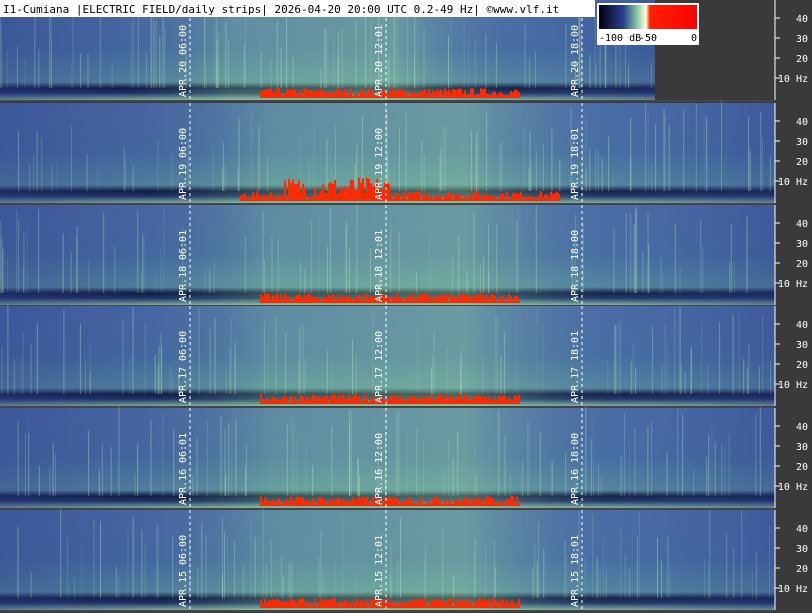 The image size is (812, 613). Describe the element at coordinates (802, 39) in the screenshot. I see `axis-label: 30` at that location.